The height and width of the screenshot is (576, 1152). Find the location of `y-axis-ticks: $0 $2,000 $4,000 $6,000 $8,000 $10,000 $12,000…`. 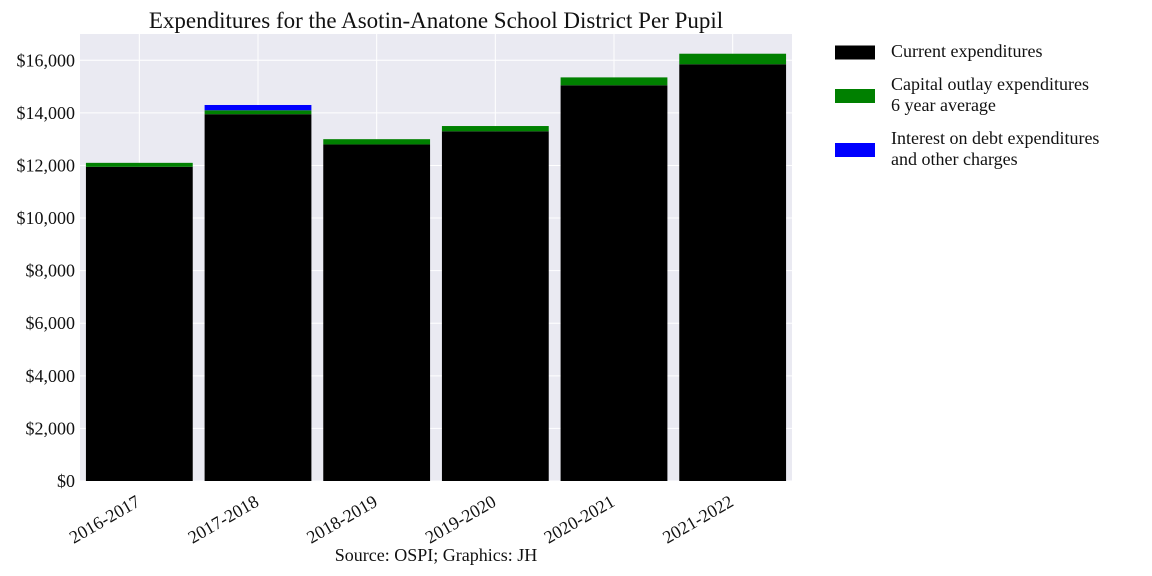

y-axis-ticks: $0 $2,000 $4,000 $6,000 $8,000 $10,000 $12,000… is located at coordinates (46, 270).